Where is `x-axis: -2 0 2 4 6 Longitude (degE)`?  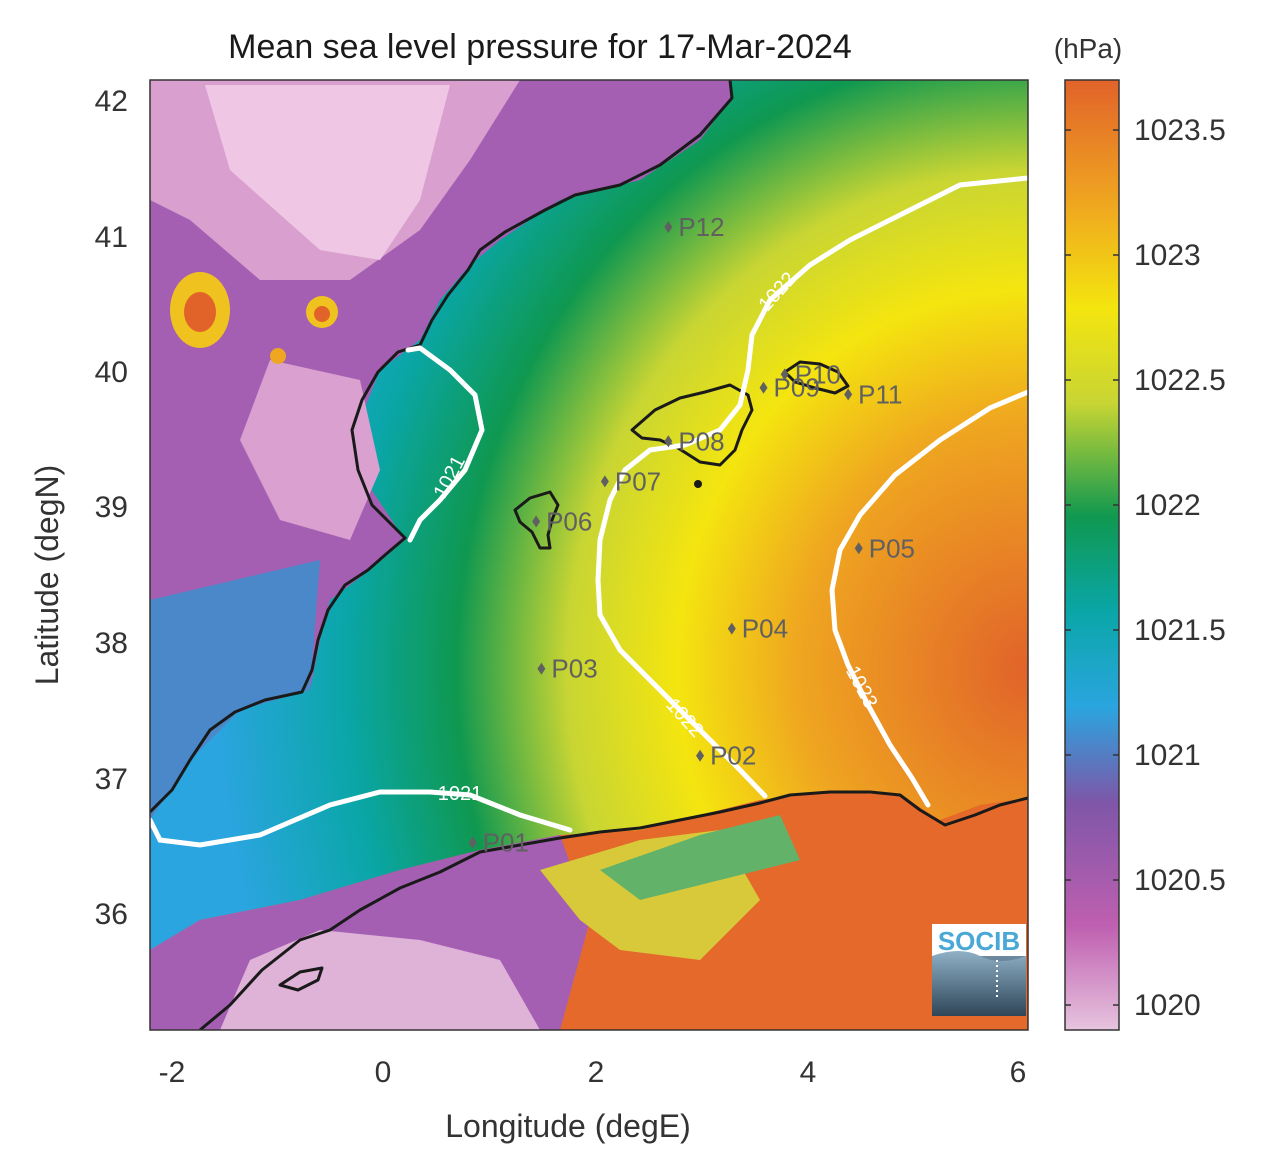 x-axis: -2 0 2 4 6 Longitude (degE) is located at coordinates (593, 1100).